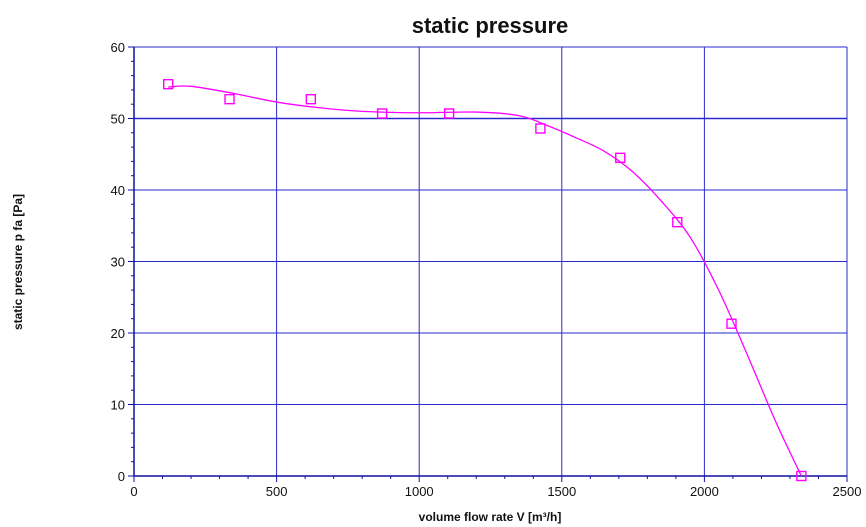 This screenshot has width=866, height=527. What do you see at coordinates (118, 190) in the screenshot?
I see `y-tick-label: 40` at bounding box center [118, 190].